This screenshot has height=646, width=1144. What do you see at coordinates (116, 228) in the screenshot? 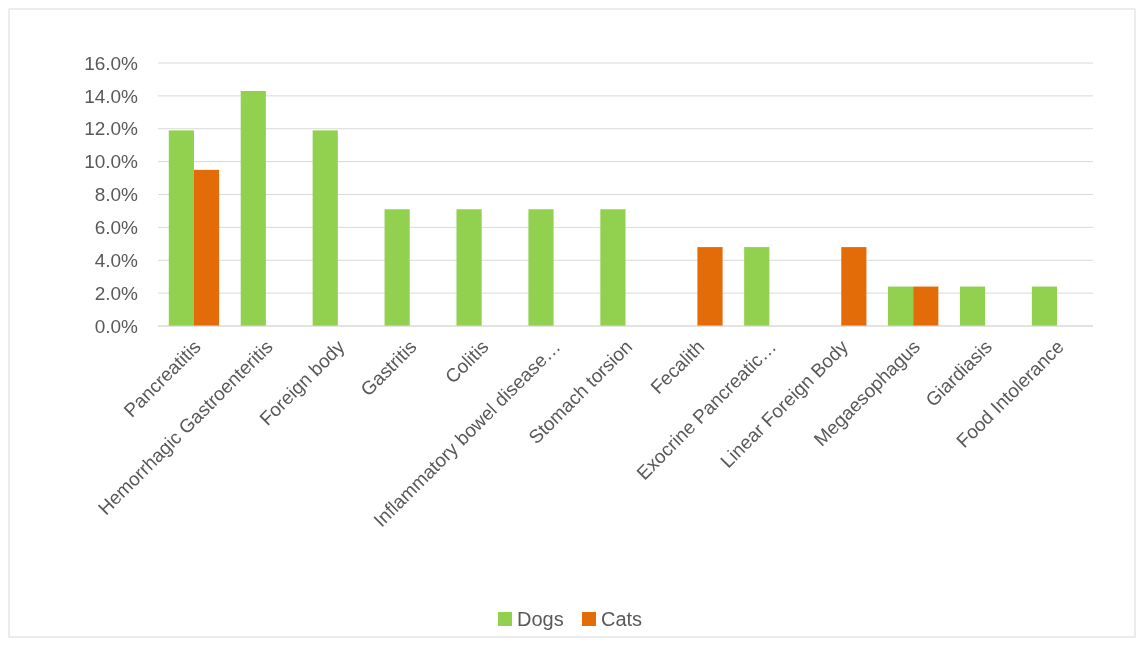
I see `y-tick-label: 6.0%` at bounding box center [116, 228].